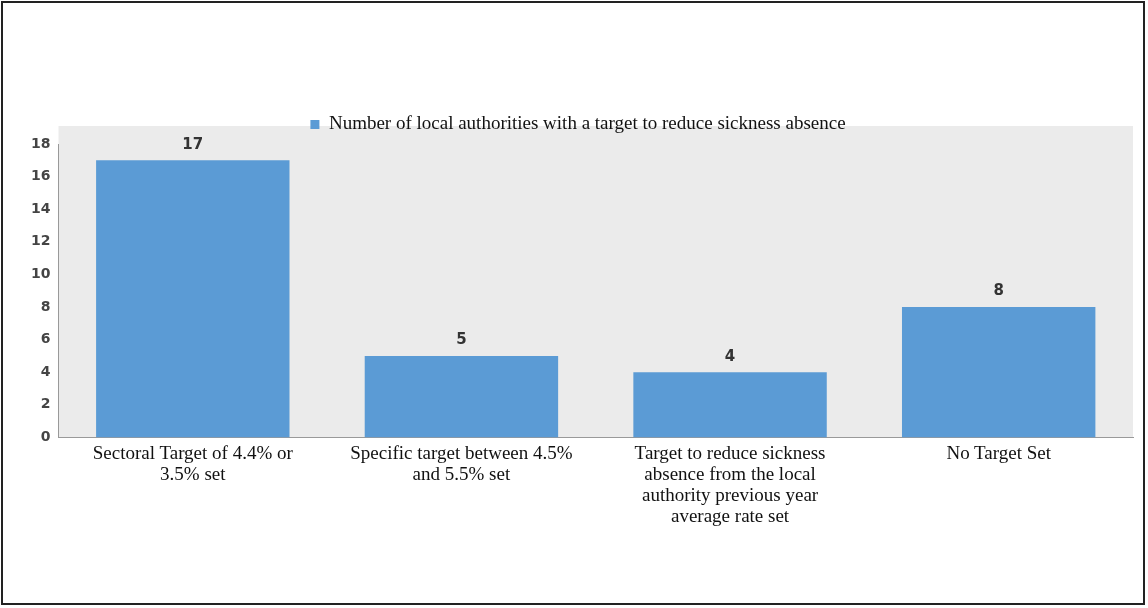  What do you see at coordinates (998, 290) in the screenshot?
I see `data-label: 8` at bounding box center [998, 290].